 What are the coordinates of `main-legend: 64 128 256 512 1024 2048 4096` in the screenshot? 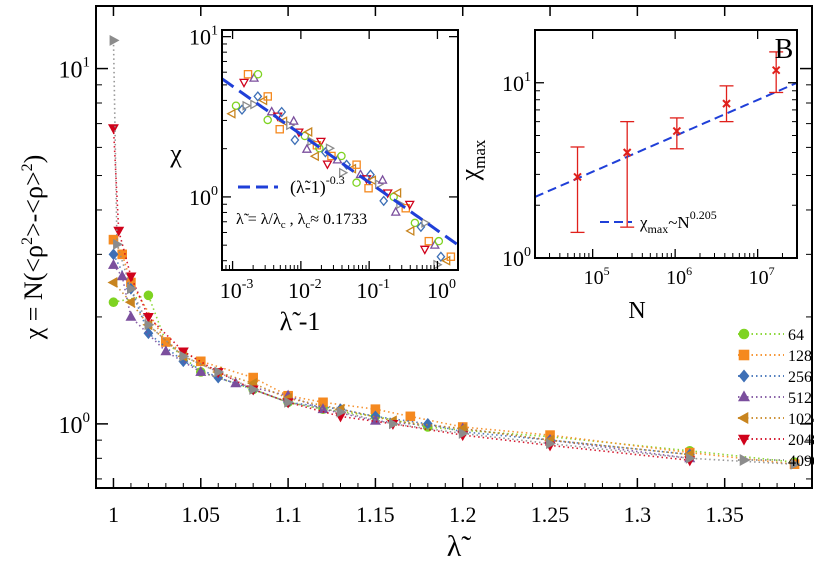 It's located at (775, 398).